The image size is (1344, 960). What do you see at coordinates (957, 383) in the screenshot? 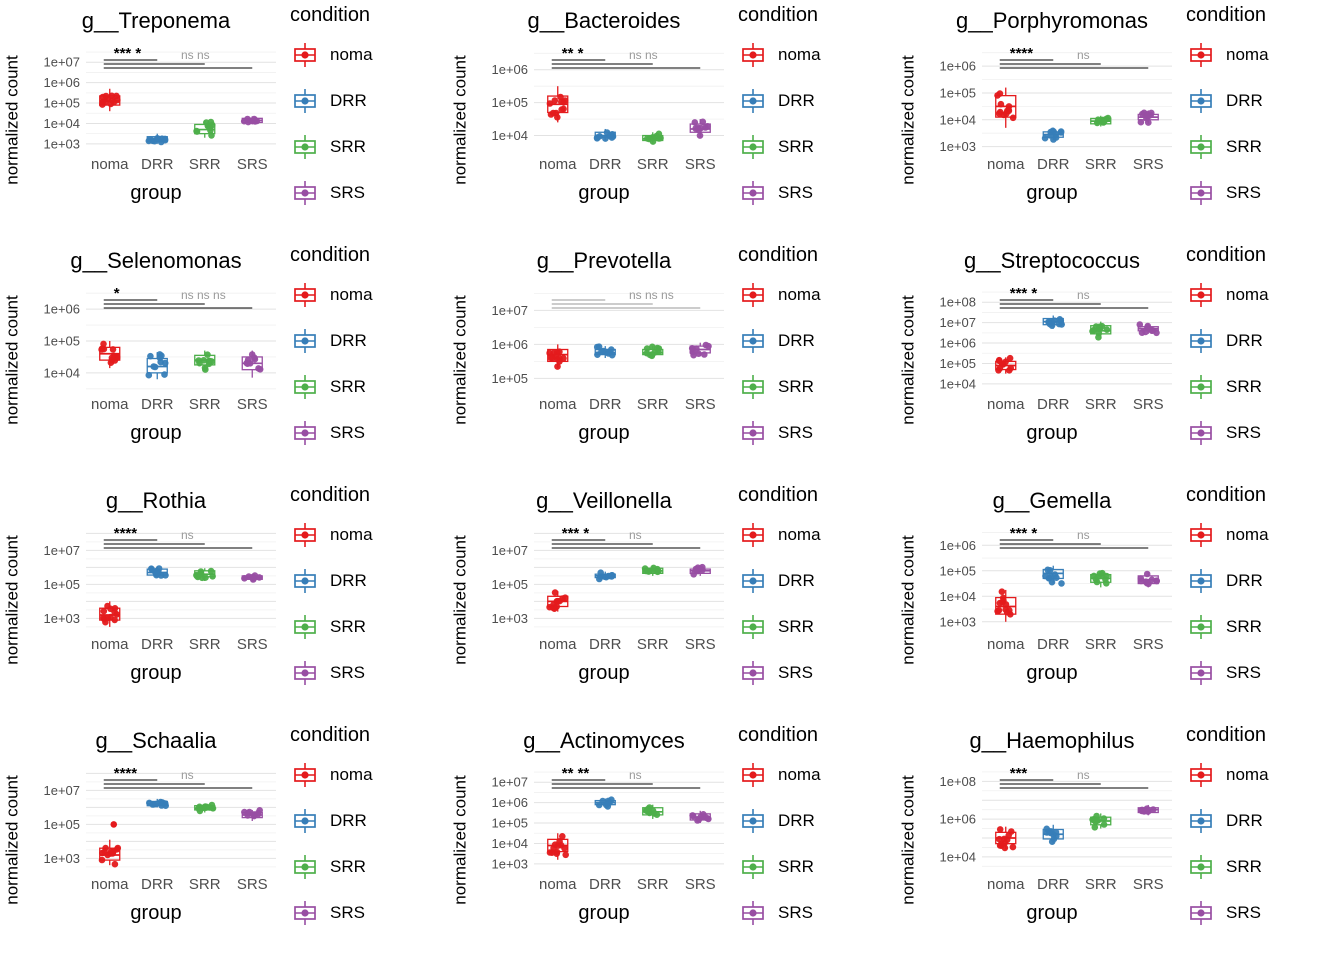
I see `svg-text: 1e+04` at bounding box center [957, 383].